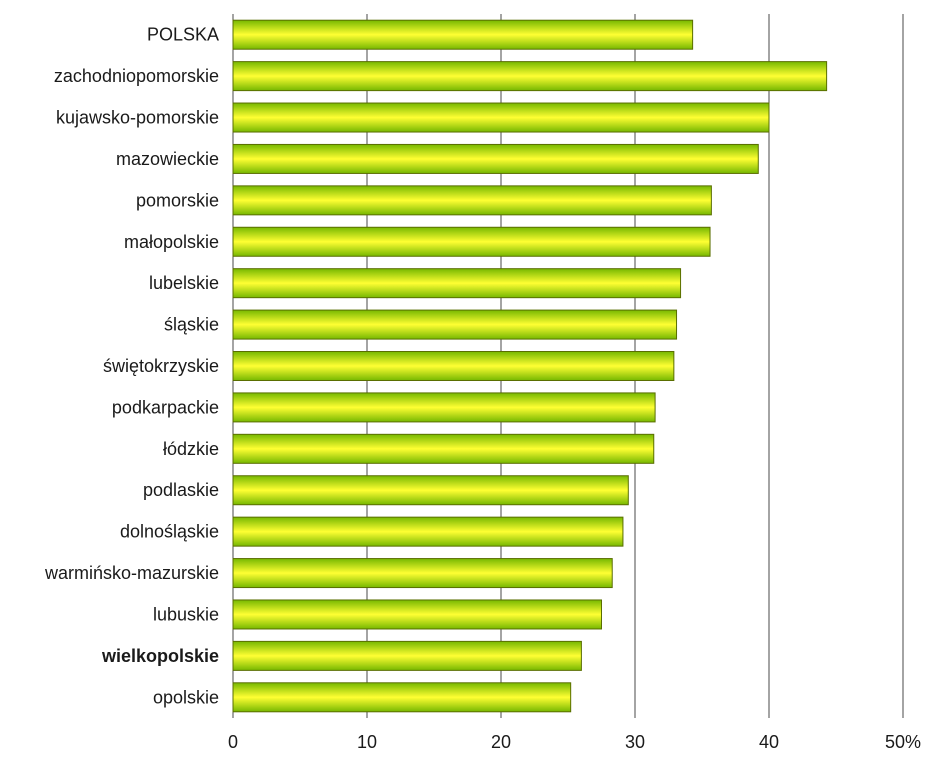 The height and width of the screenshot is (758, 936). Describe the element at coordinates (574, 742) in the screenshot. I see `x-axis-tick-labels: 0 10 20 30 40 50%` at that location.